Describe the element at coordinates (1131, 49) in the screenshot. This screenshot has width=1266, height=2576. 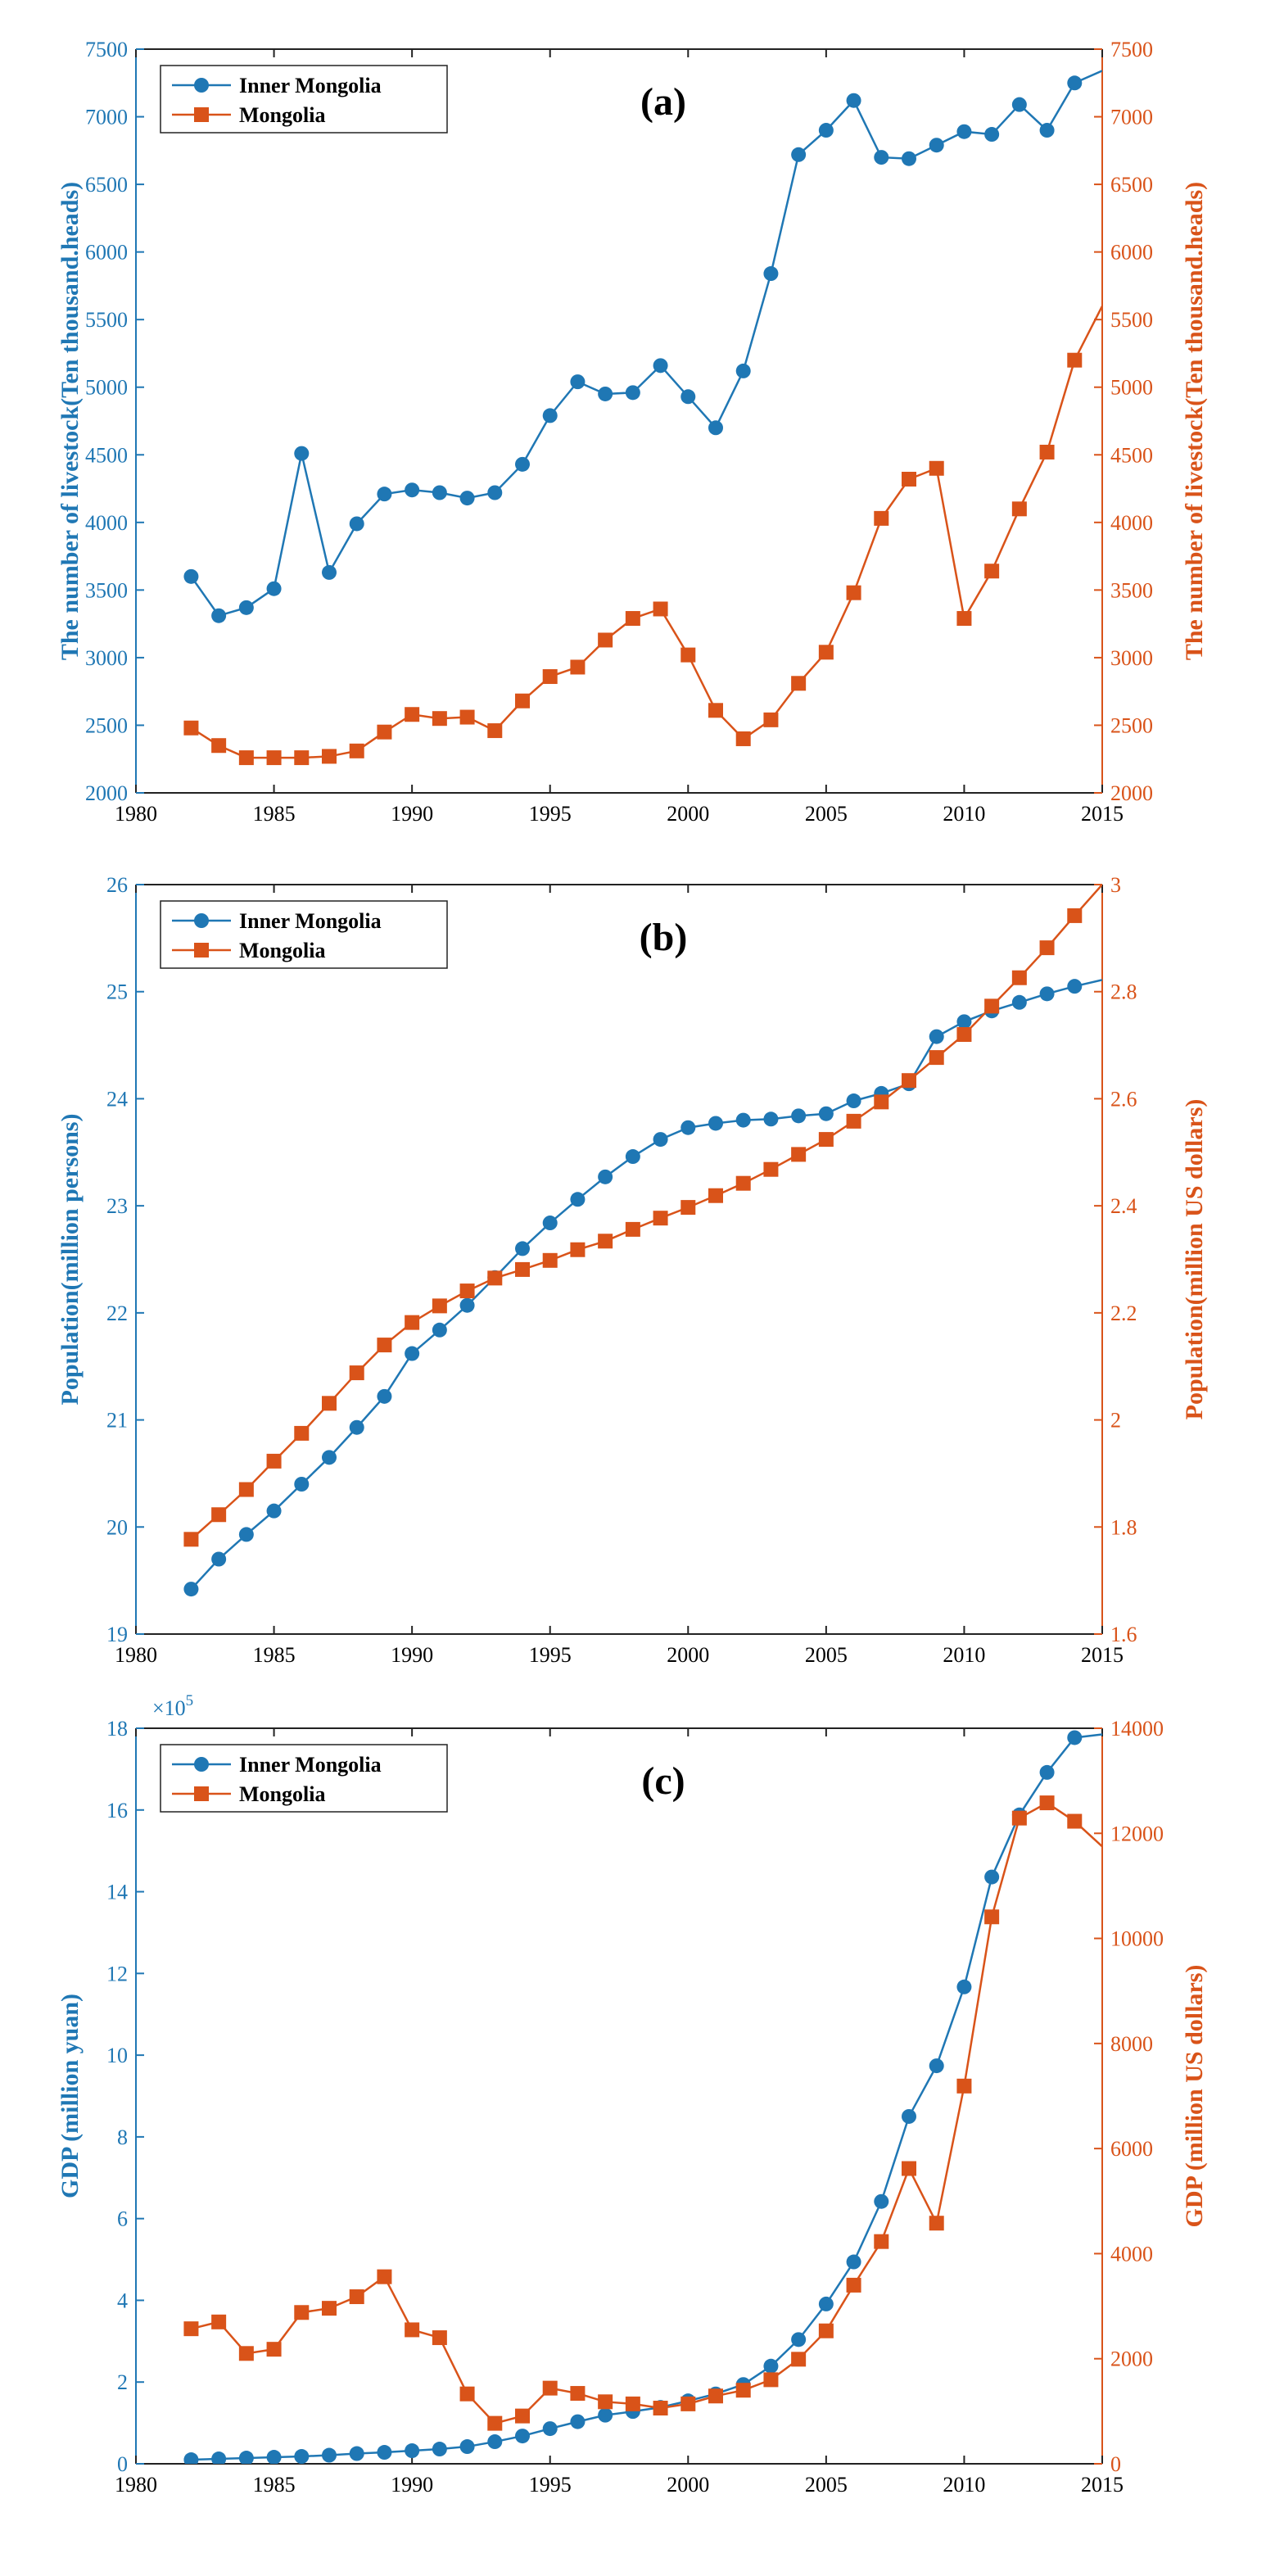
I see `y-right-tick-label: 7500` at that location.